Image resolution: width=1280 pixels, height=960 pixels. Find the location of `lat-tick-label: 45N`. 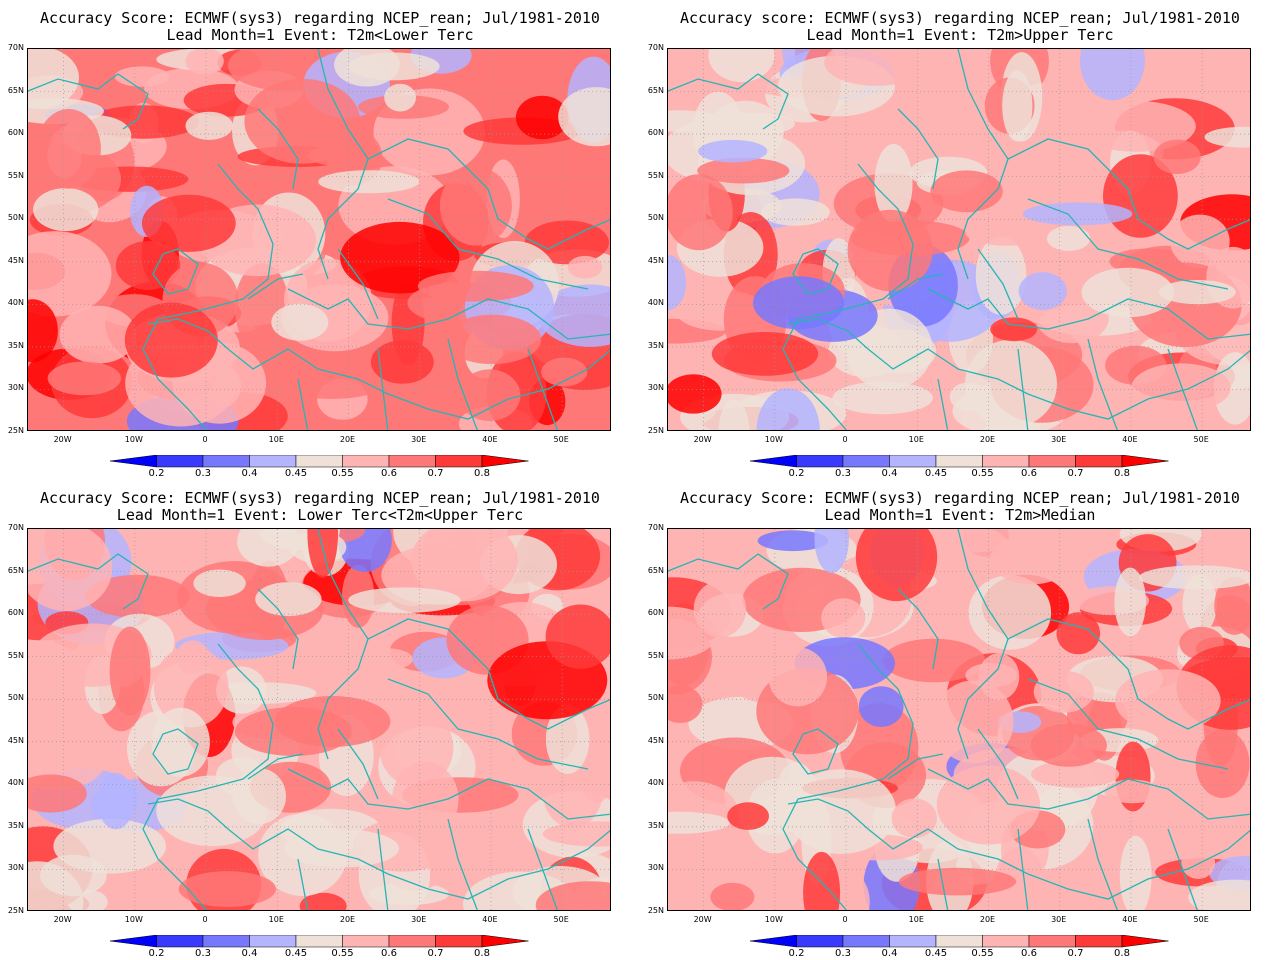

lat-tick-label: 45N is located at coordinates (15, 740).